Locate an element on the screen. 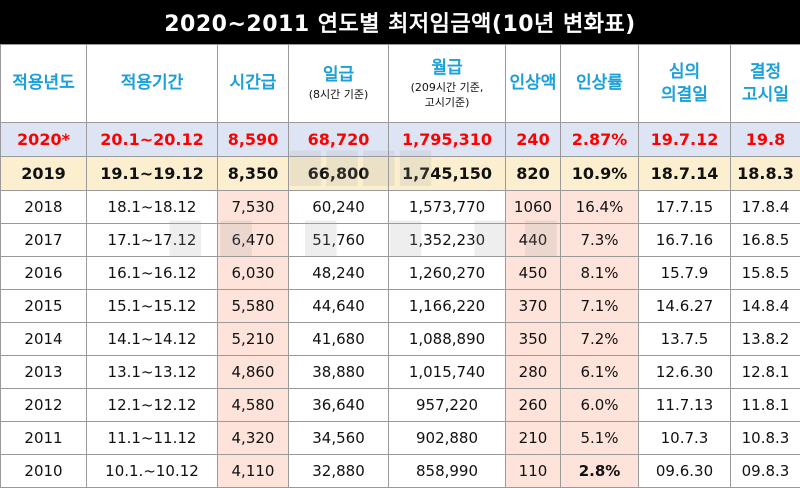 Image resolution: width=800 pixels, height=488 pixels. cell-notice: 17.8.4 is located at coordinates (765, 207).